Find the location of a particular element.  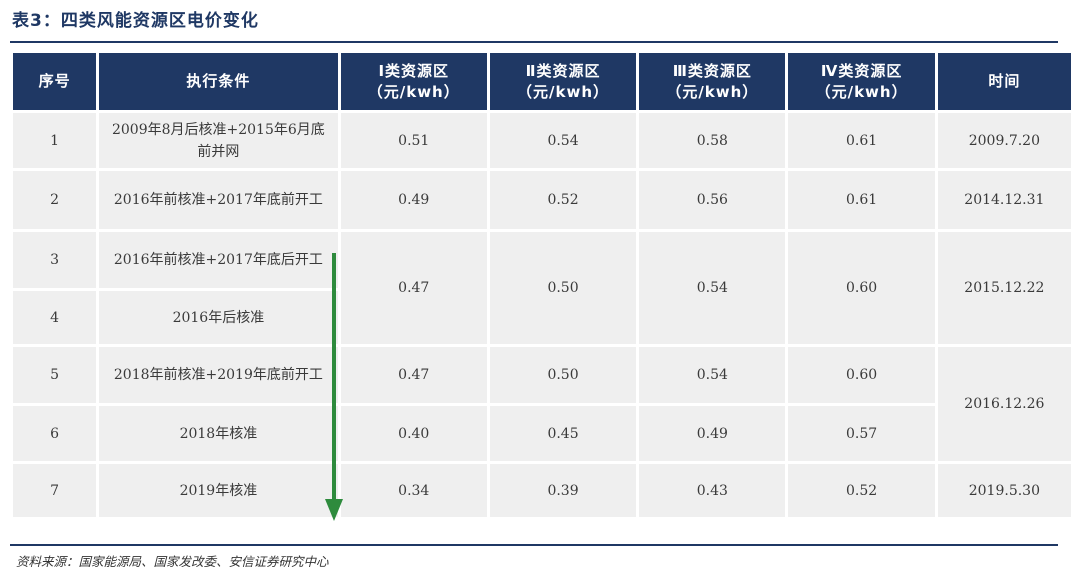

cell-time: 2014.12.31 is located at coordinates (1004, 200).